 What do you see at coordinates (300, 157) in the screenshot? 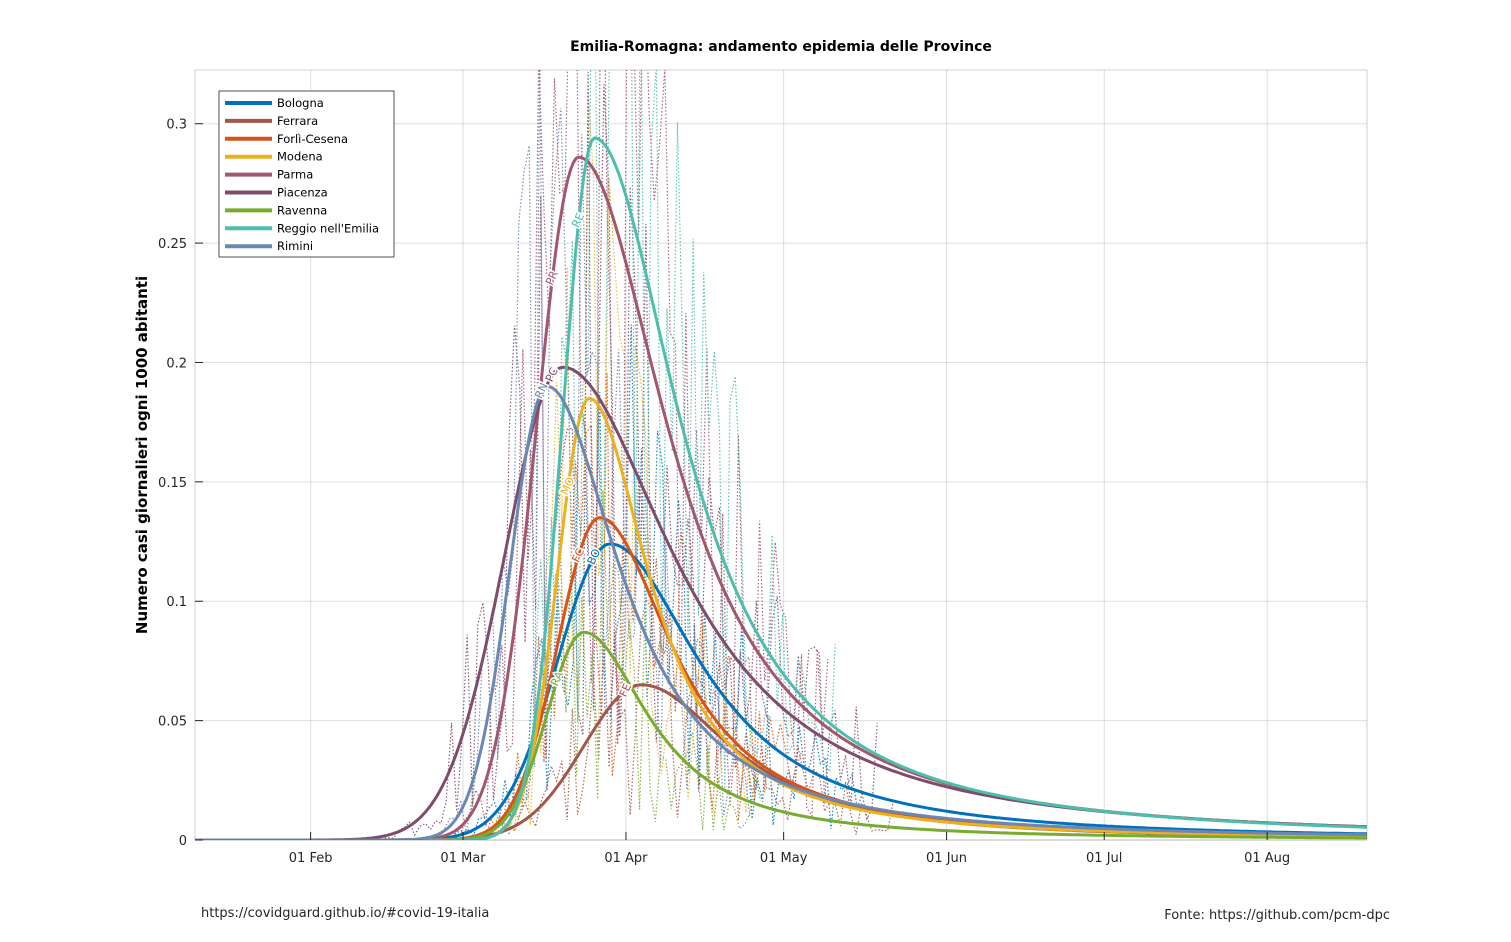
I see `legend-label-modena: Modena` at bounding box center [300, 157].